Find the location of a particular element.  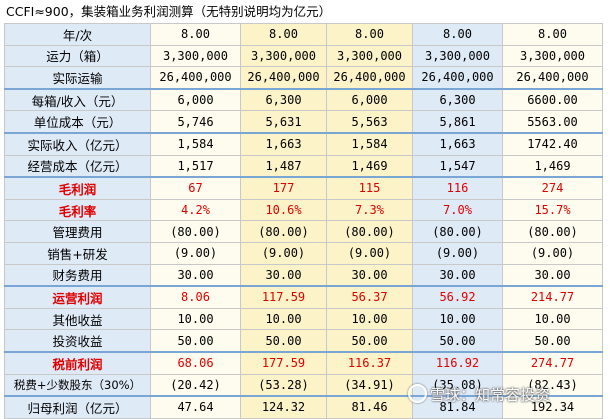

watermark: 雪球：知常容投资 is located at coordinates (479, 394).